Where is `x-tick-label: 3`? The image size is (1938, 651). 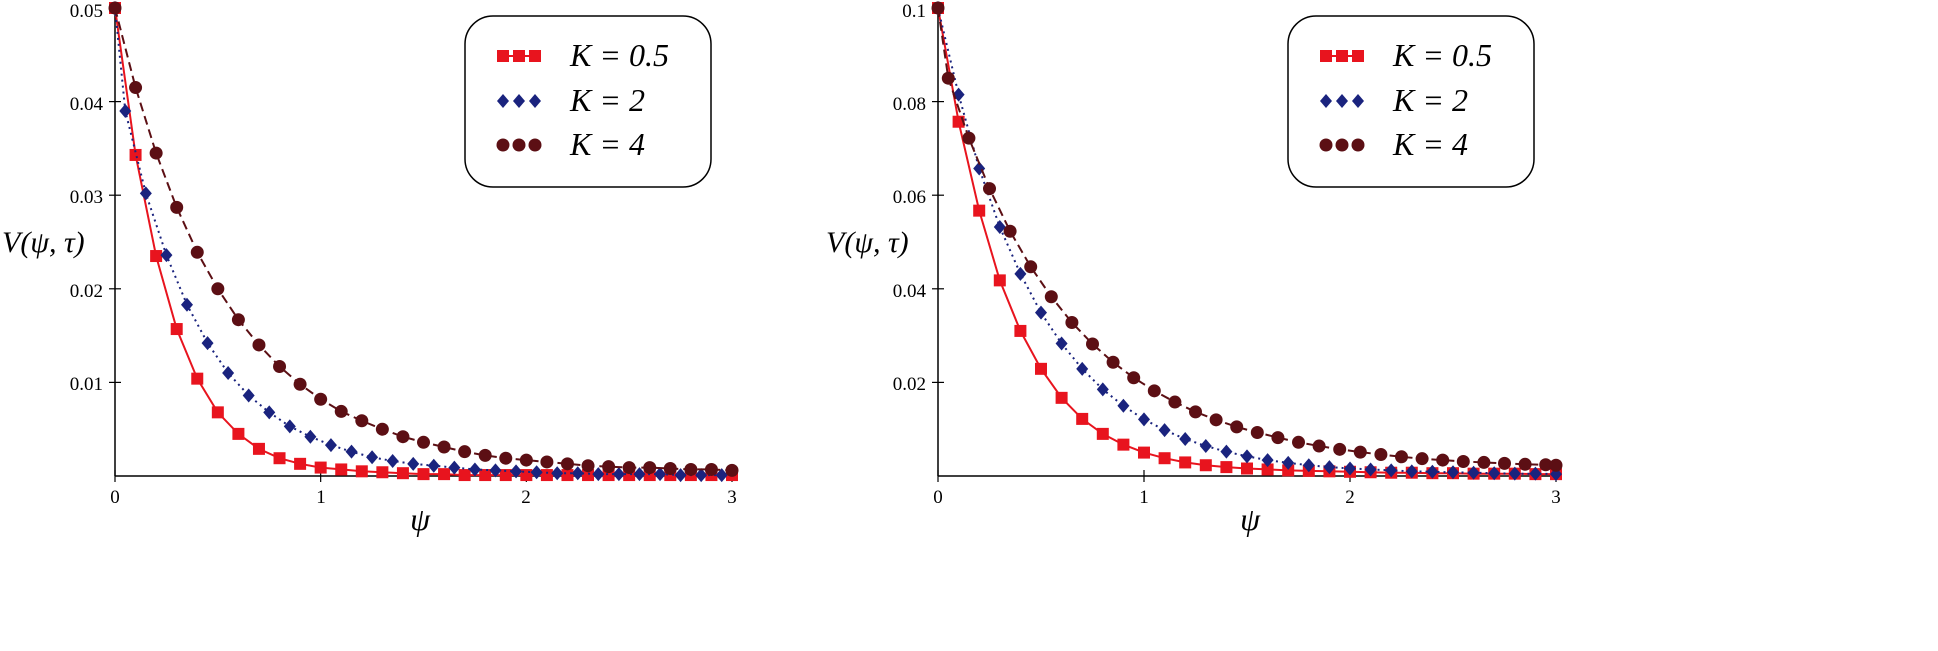
x-tick-label: 3 is located at coordinates (732, 497).